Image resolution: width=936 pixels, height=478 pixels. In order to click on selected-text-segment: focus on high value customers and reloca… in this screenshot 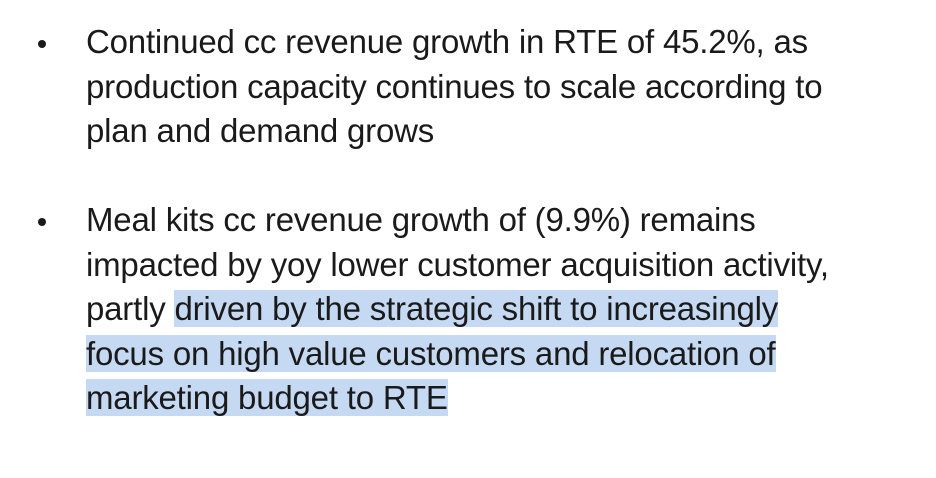, I will do `click(431, 353)`.